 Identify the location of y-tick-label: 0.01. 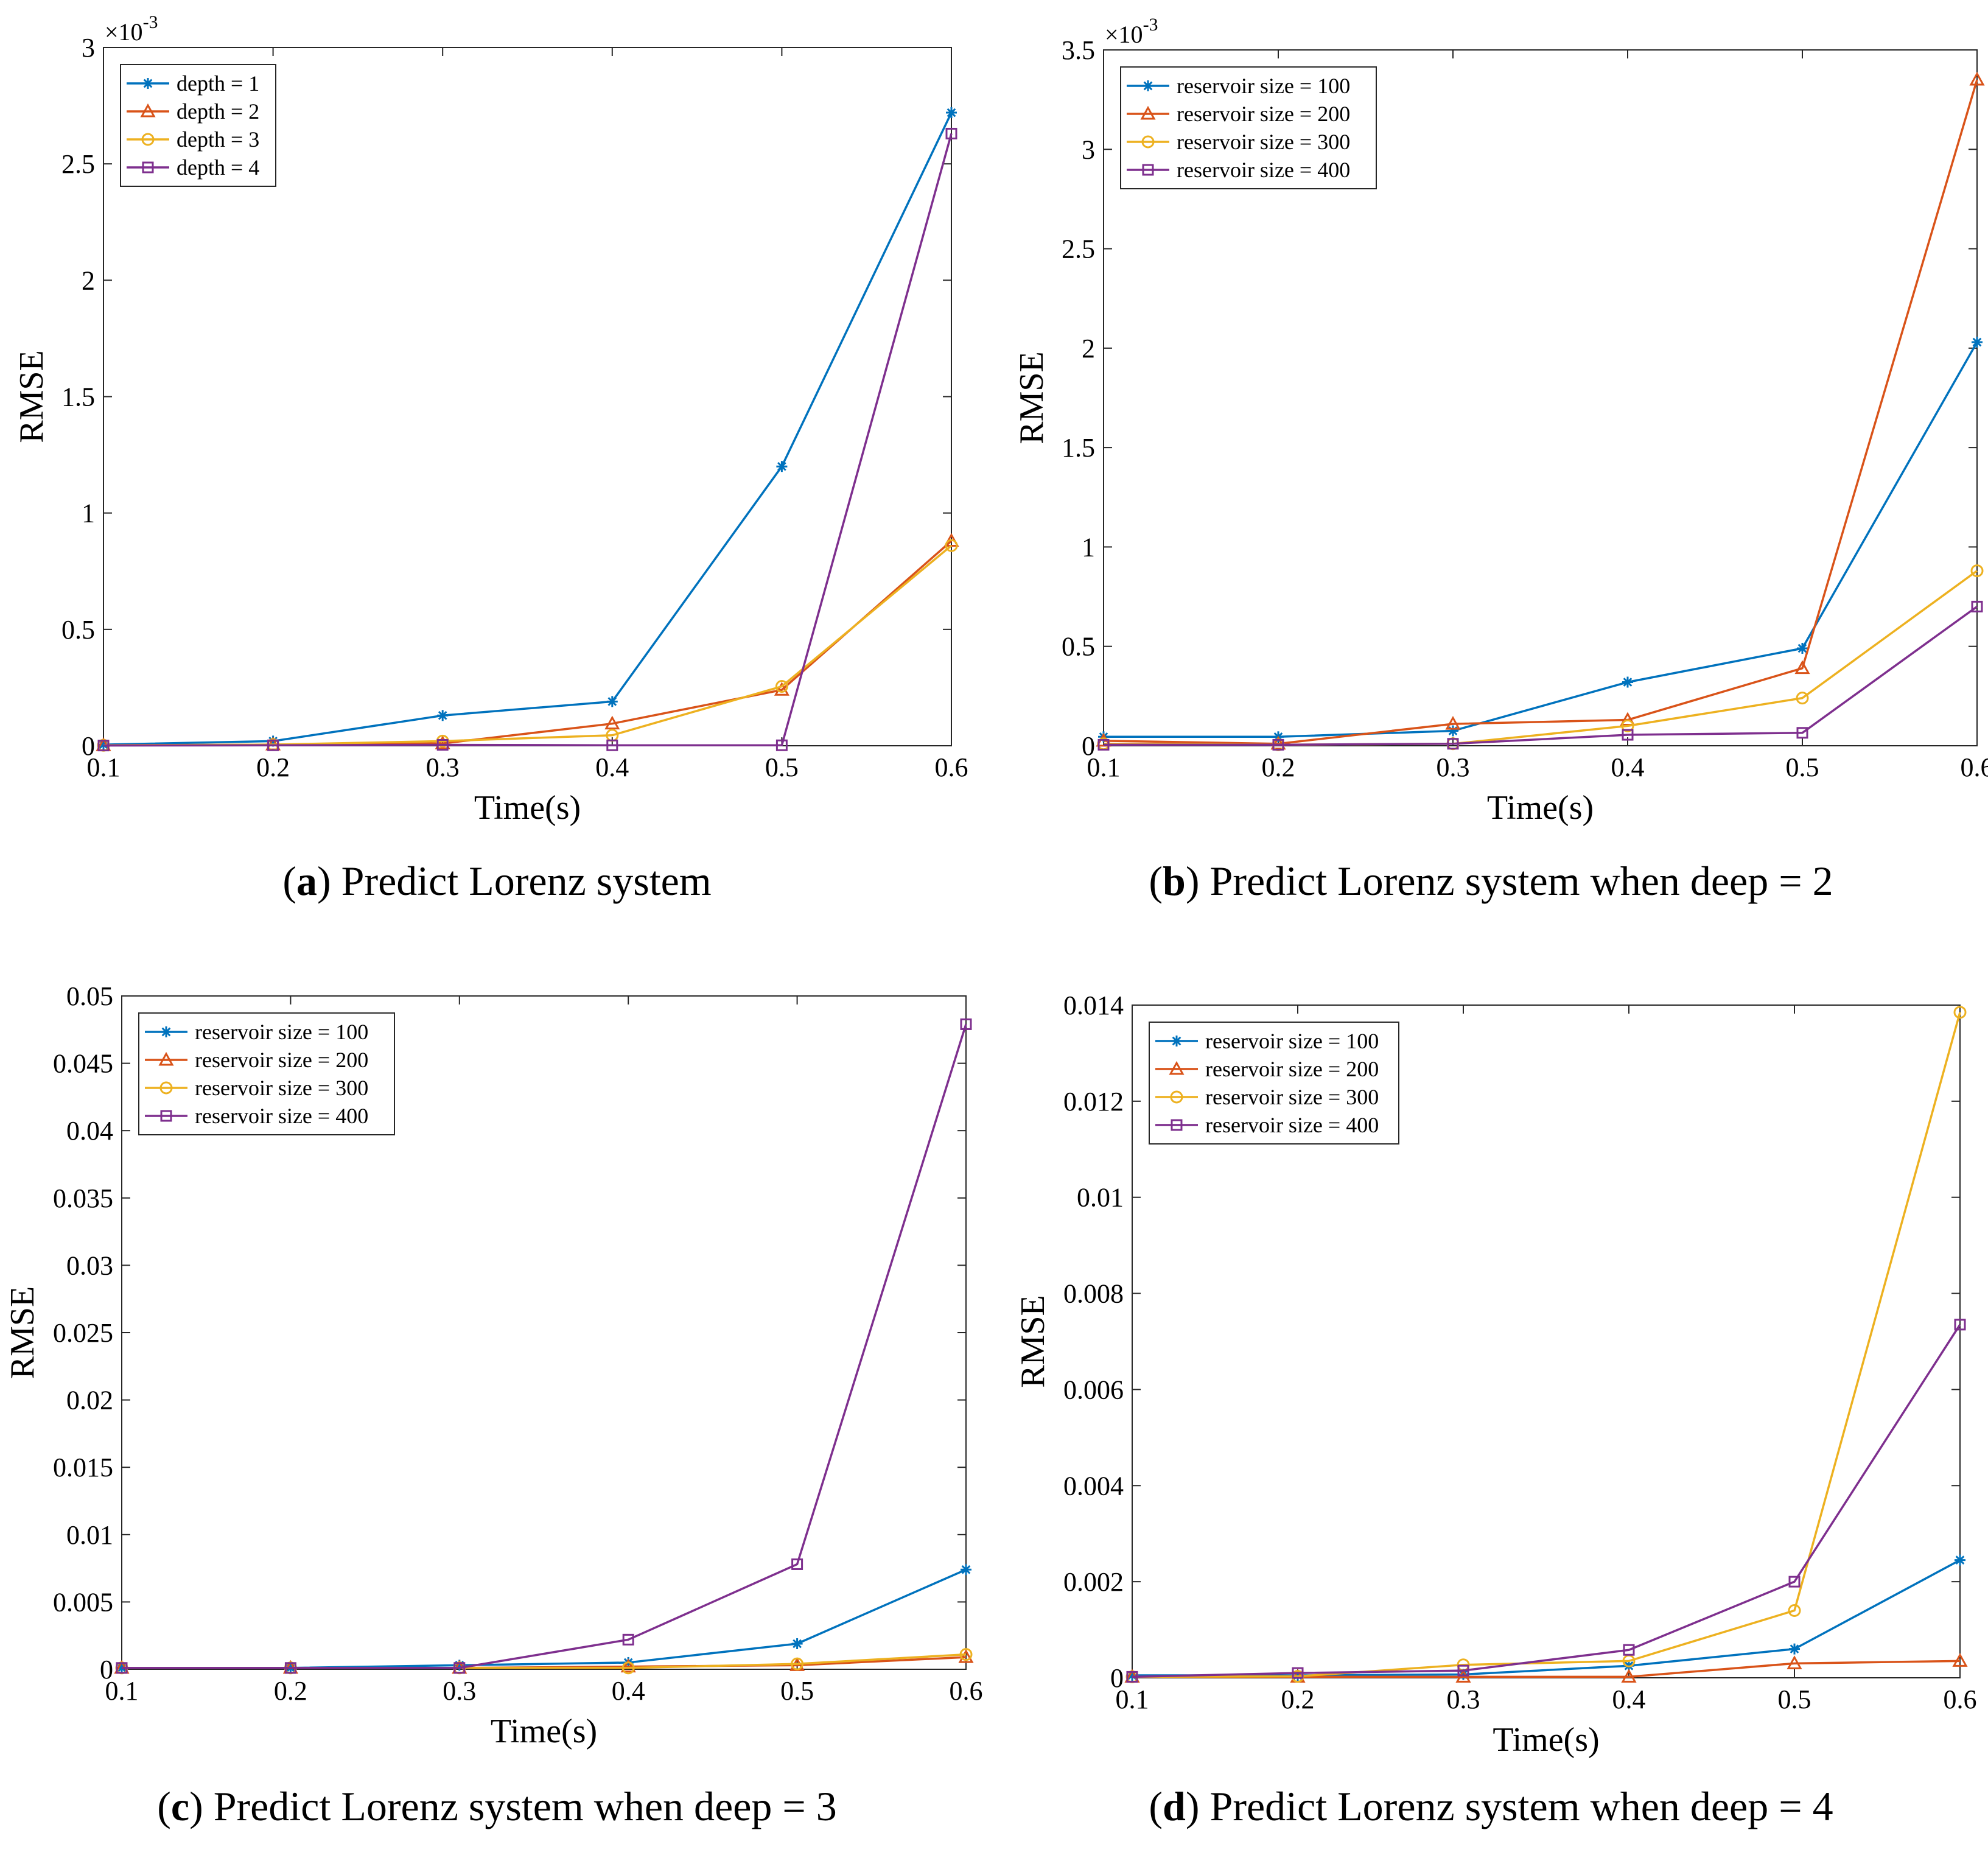
(89, 1535).